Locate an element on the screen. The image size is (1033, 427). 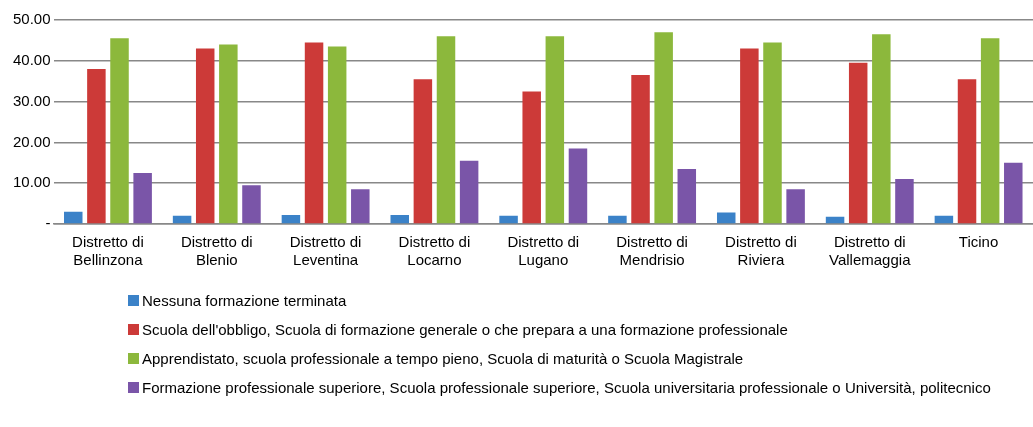
legend-label: Formazione professionale superiore, Scuola professionale superiore, Scuola universitaria professionale o Università, politecnico is located at coordinates (566, 387).